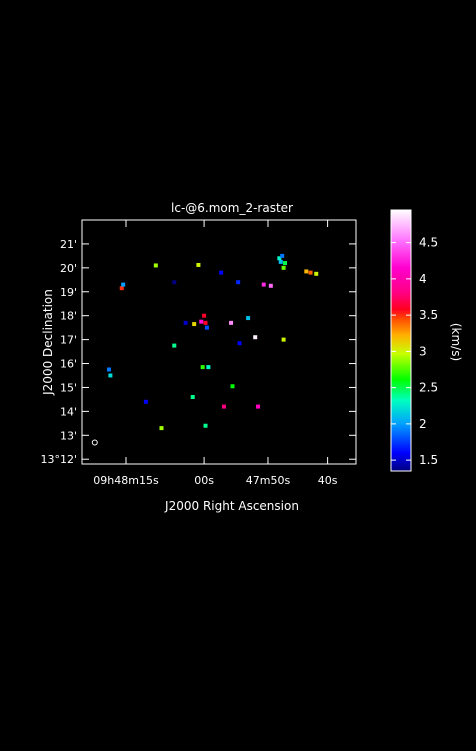 Image resolution: width=476 pixels, height=751 pixels. I want to click on colorbar-tick-label: 3, so click(423, 351).